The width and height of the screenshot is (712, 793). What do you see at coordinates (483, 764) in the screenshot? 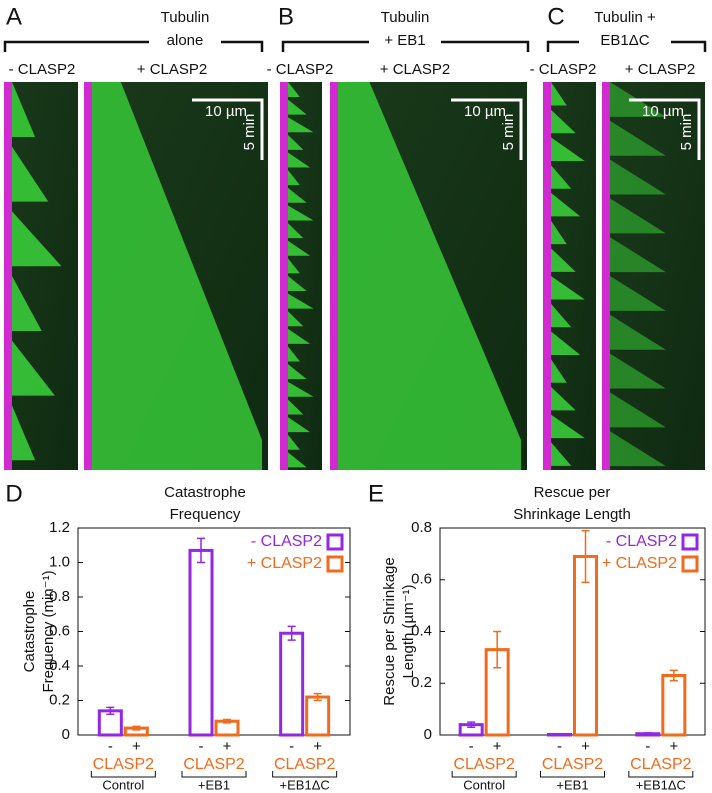
I see `group-label: CLASP2` at bounding box center [483, 764].